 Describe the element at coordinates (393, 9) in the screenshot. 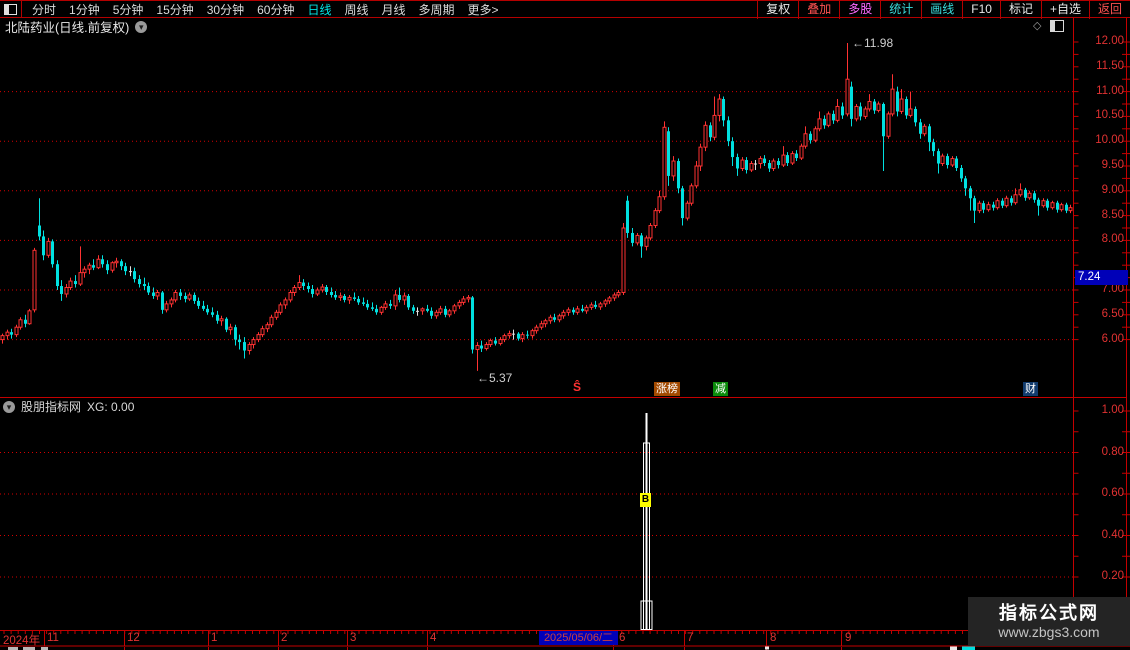

I see `period-tab-8: 月线` at that location.